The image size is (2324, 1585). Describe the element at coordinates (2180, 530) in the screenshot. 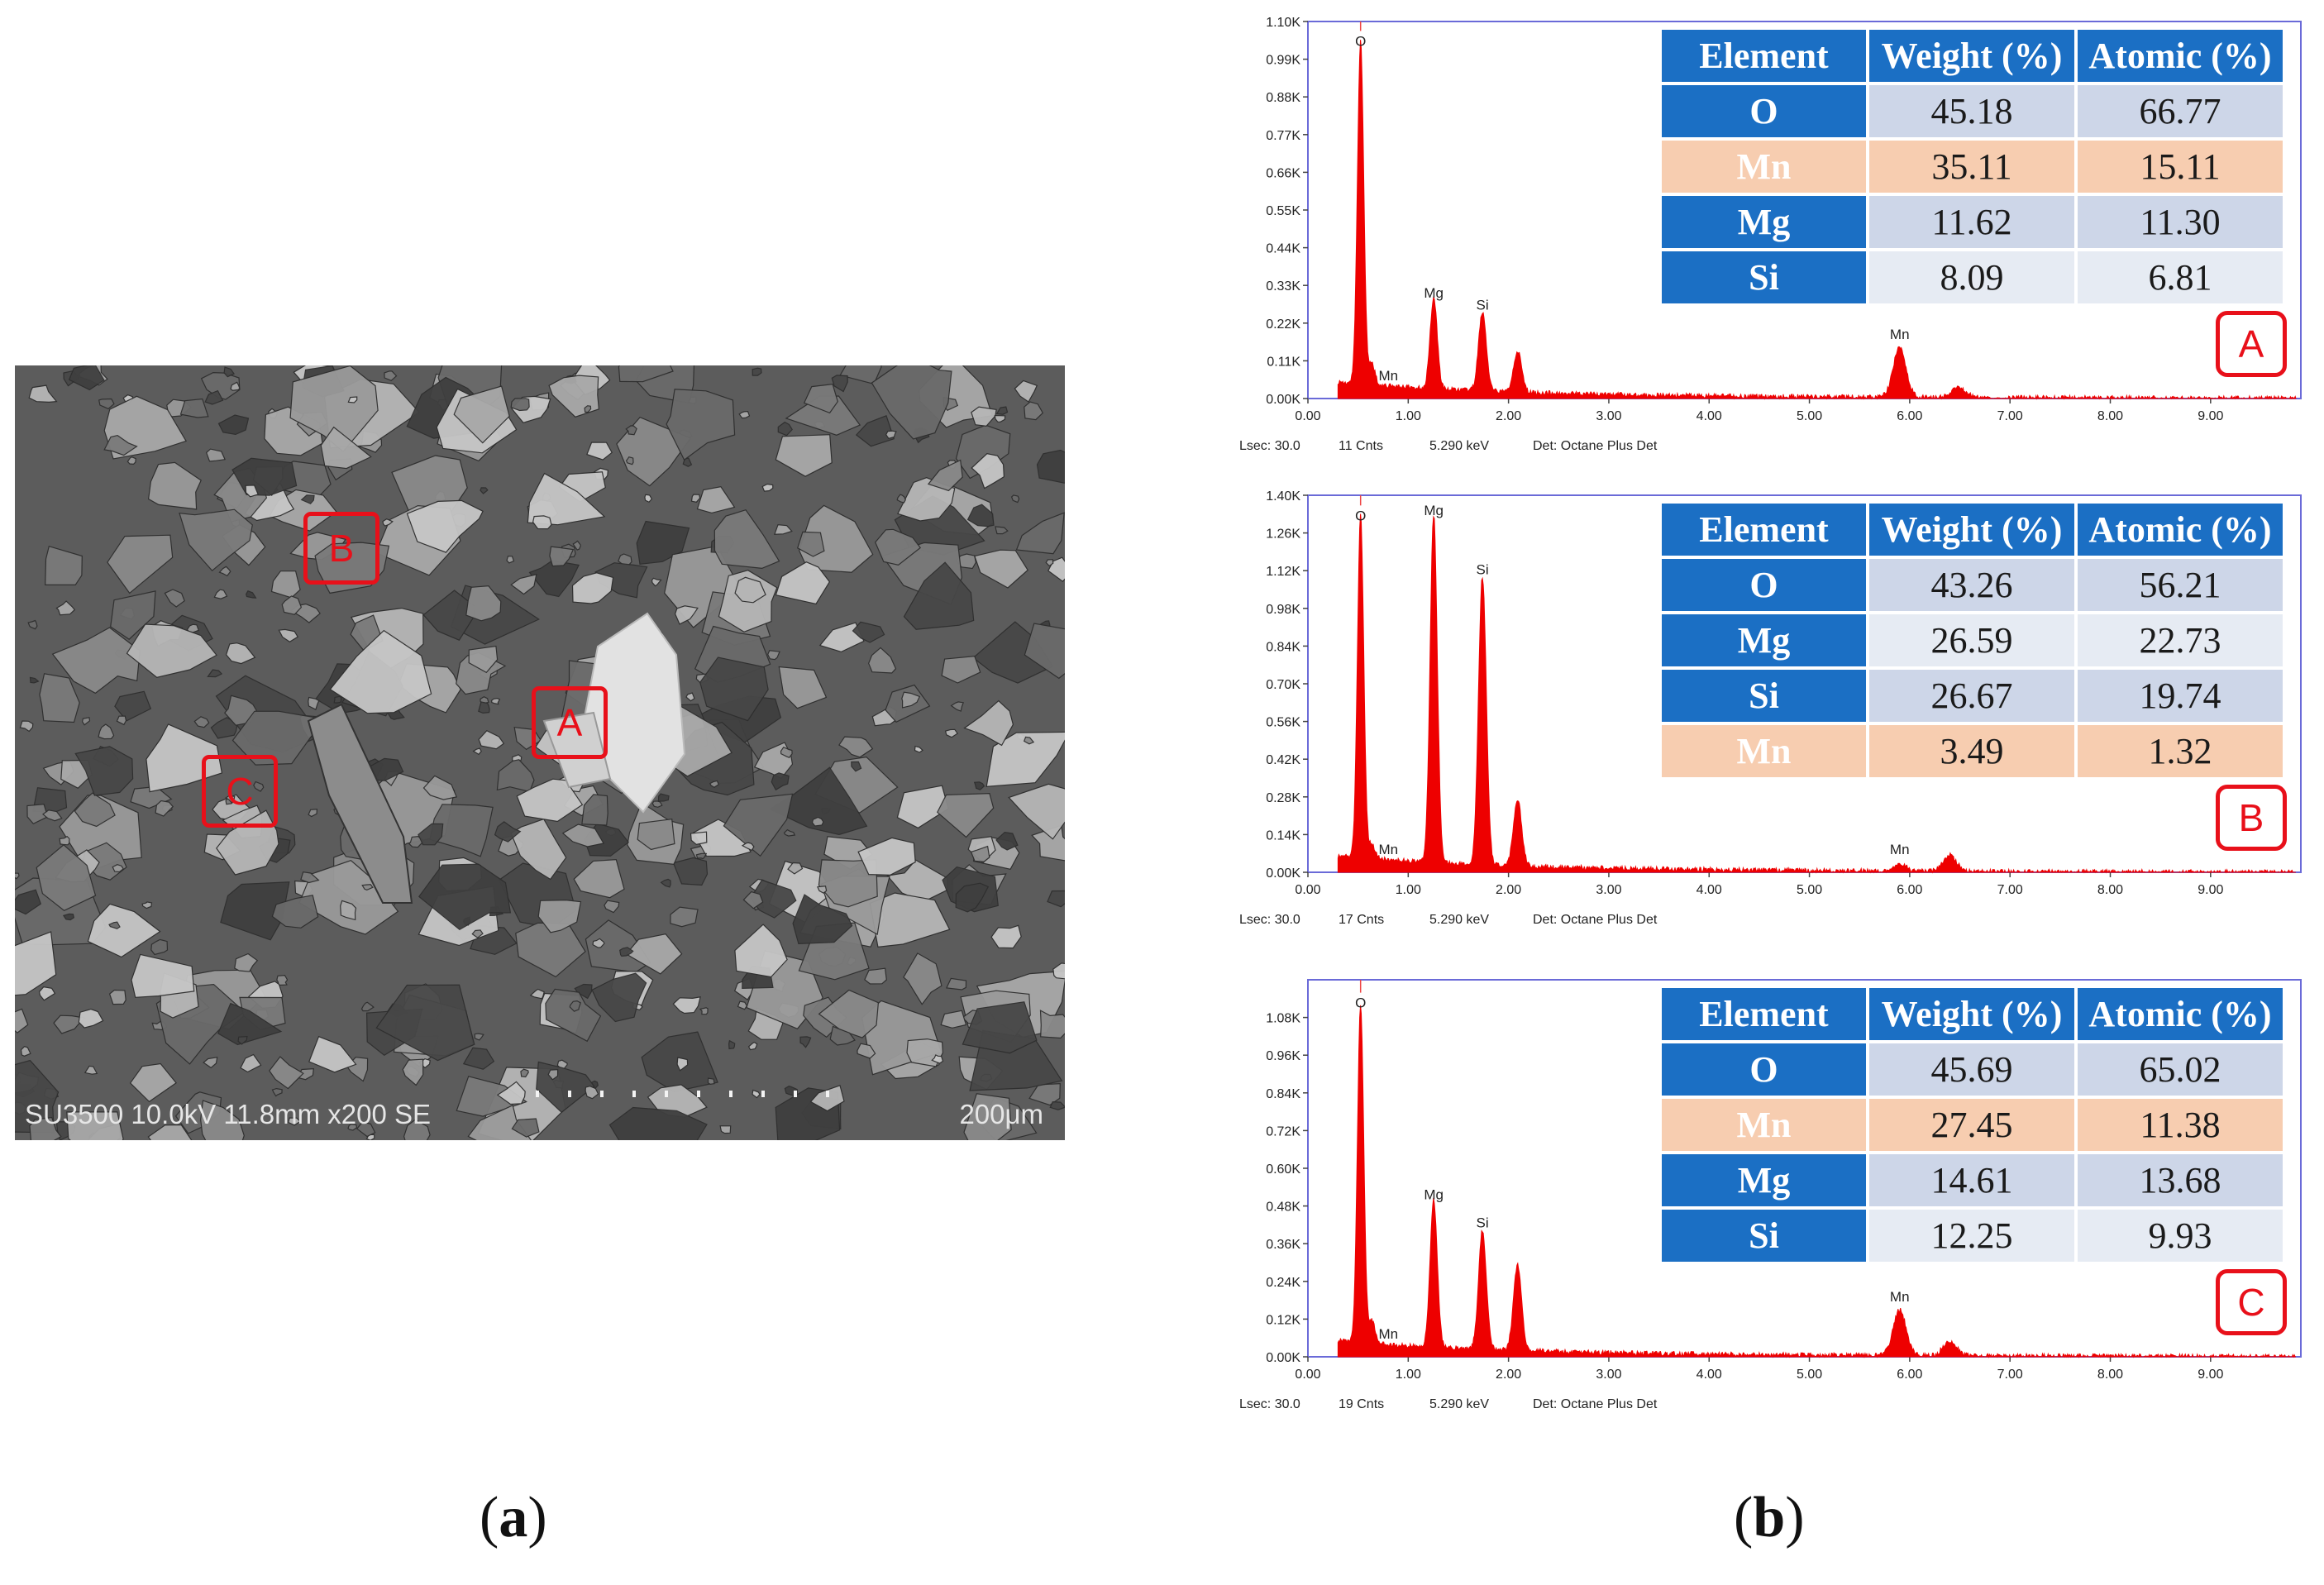

I see `table-header-cell: Atomic (%)` at that location.